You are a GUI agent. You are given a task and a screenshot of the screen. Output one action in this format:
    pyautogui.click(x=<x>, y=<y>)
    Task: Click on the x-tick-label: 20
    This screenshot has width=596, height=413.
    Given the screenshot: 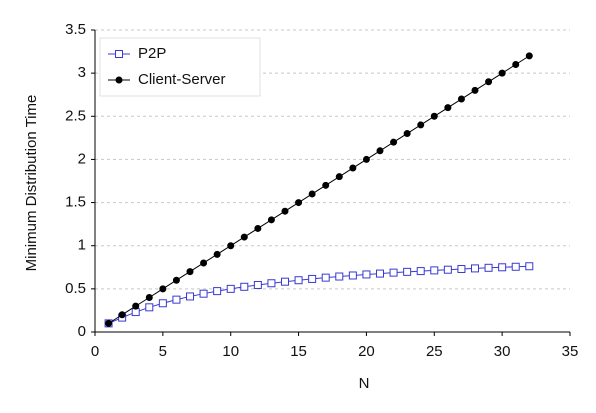 What is the action you would take?
    pyautogui.click(x=366, y=351)
    